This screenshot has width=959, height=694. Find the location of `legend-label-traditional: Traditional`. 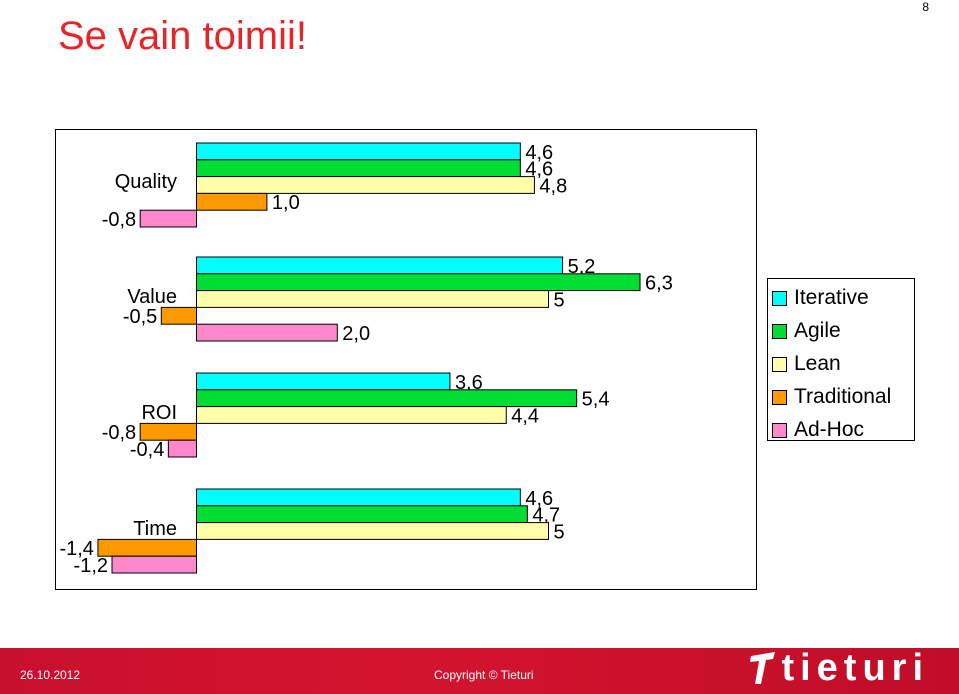

legend-label-traditional: Traditional is located at coordinates (843, 396).